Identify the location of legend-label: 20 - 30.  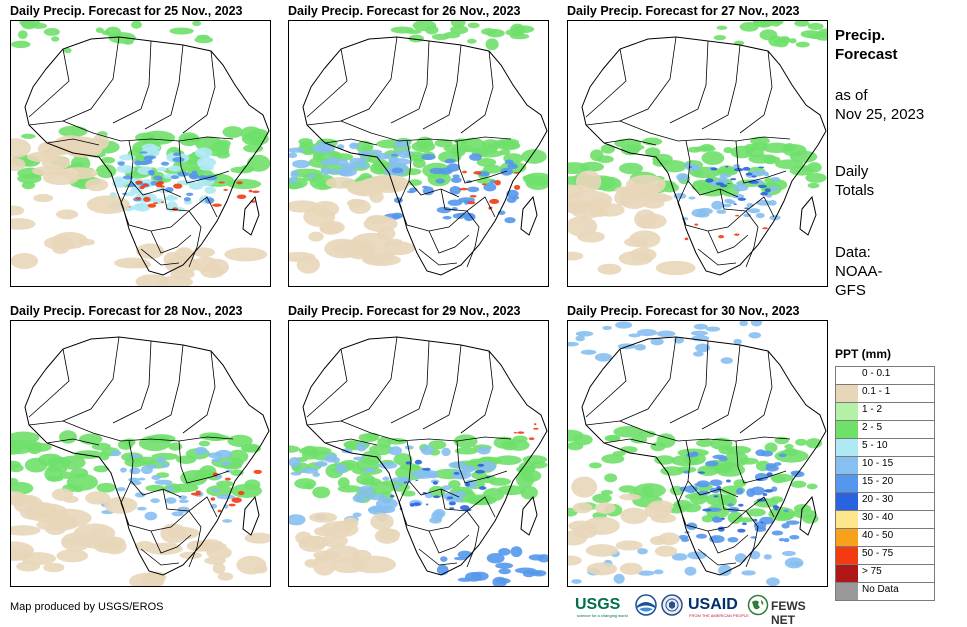
(878, 499).